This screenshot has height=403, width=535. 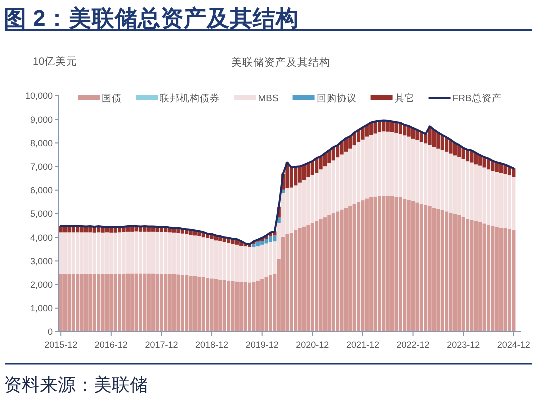 I want to click on x-tick-label: 2024-12, so click(x=513, y=345).